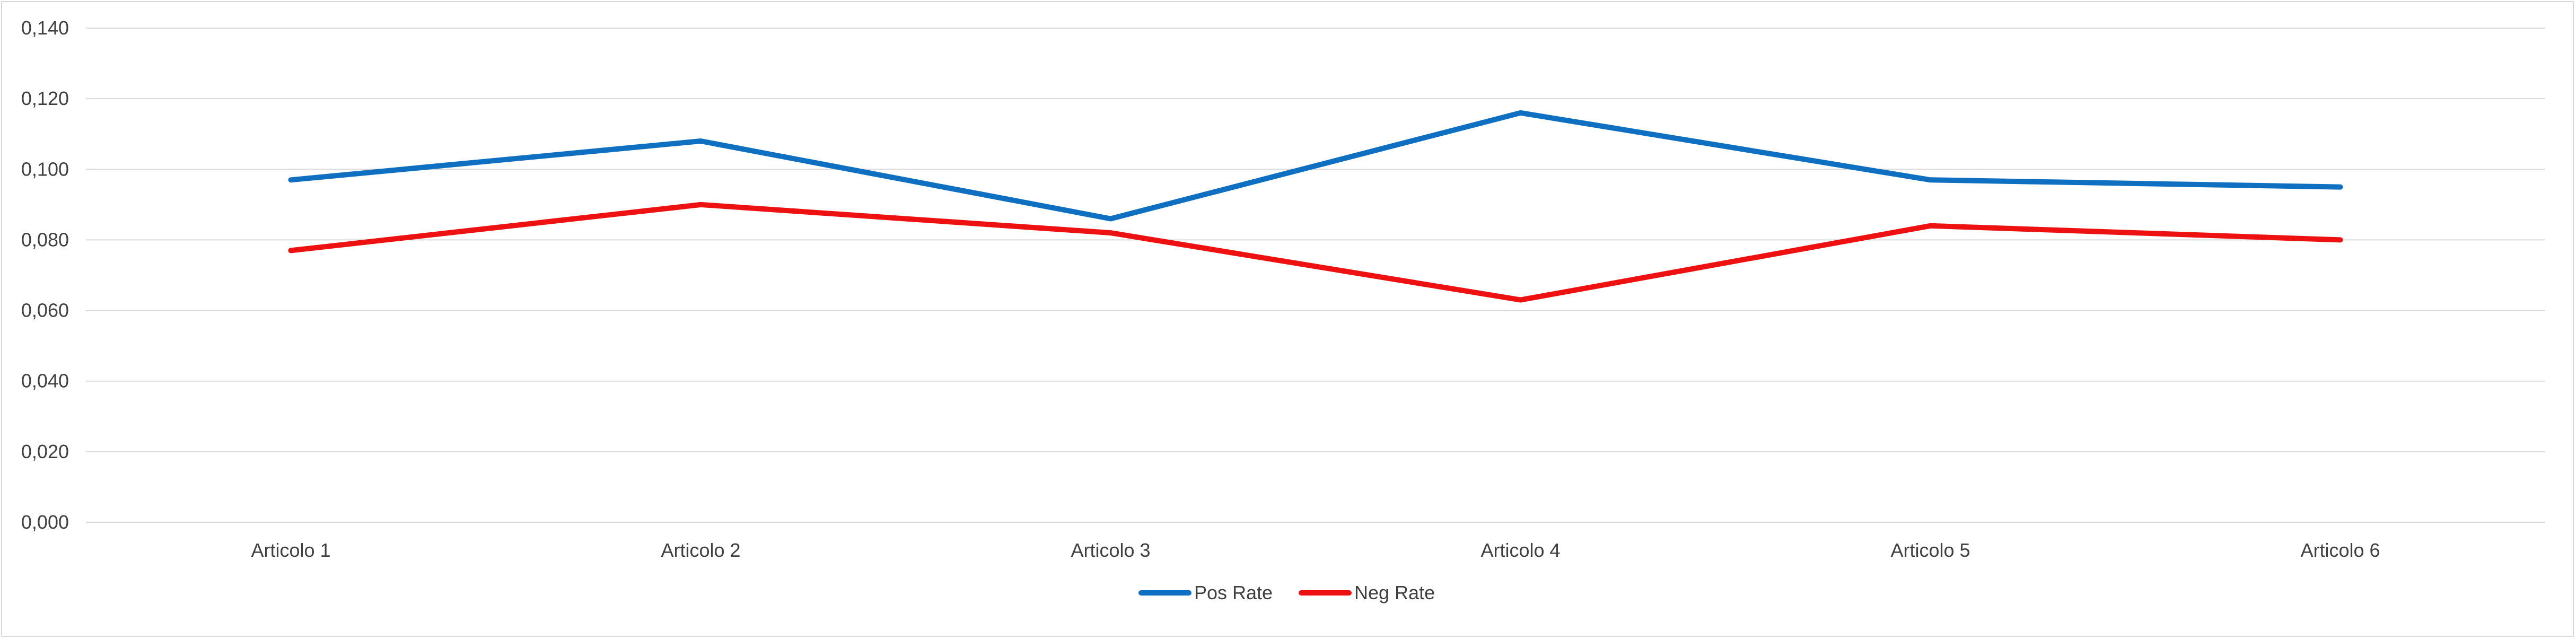  Describe the element at coordinates (45, 381) in the screenshot. I see `y-tick-label: 0,040` at that location.